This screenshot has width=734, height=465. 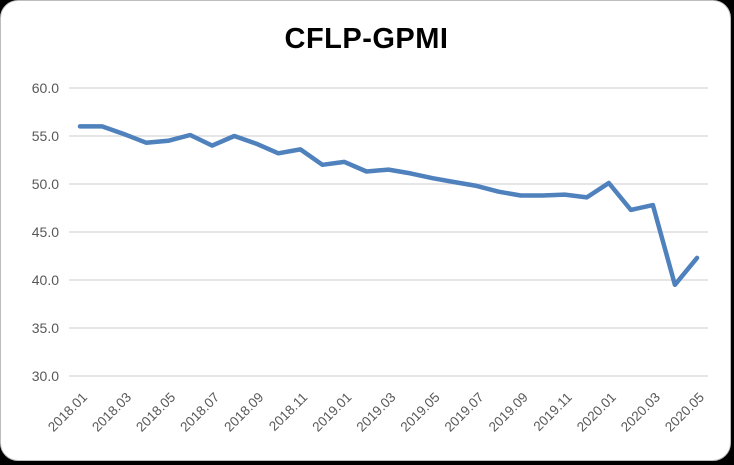 What do you see at coordinates (420, 412) in the screenshot?
I see `x-axis-tick-label: 2019.05` at bounding box center [420, 412].